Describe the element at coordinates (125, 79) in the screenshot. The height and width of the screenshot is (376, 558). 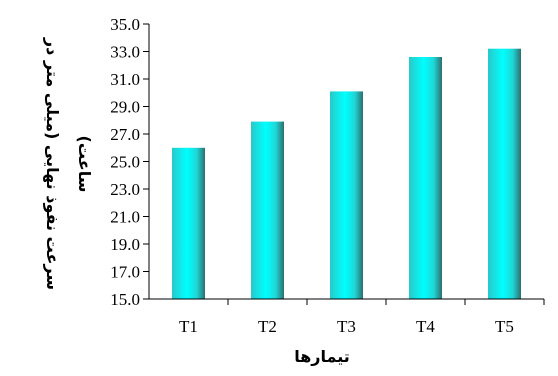
I see `y-tick-label: 31.0` at that location.